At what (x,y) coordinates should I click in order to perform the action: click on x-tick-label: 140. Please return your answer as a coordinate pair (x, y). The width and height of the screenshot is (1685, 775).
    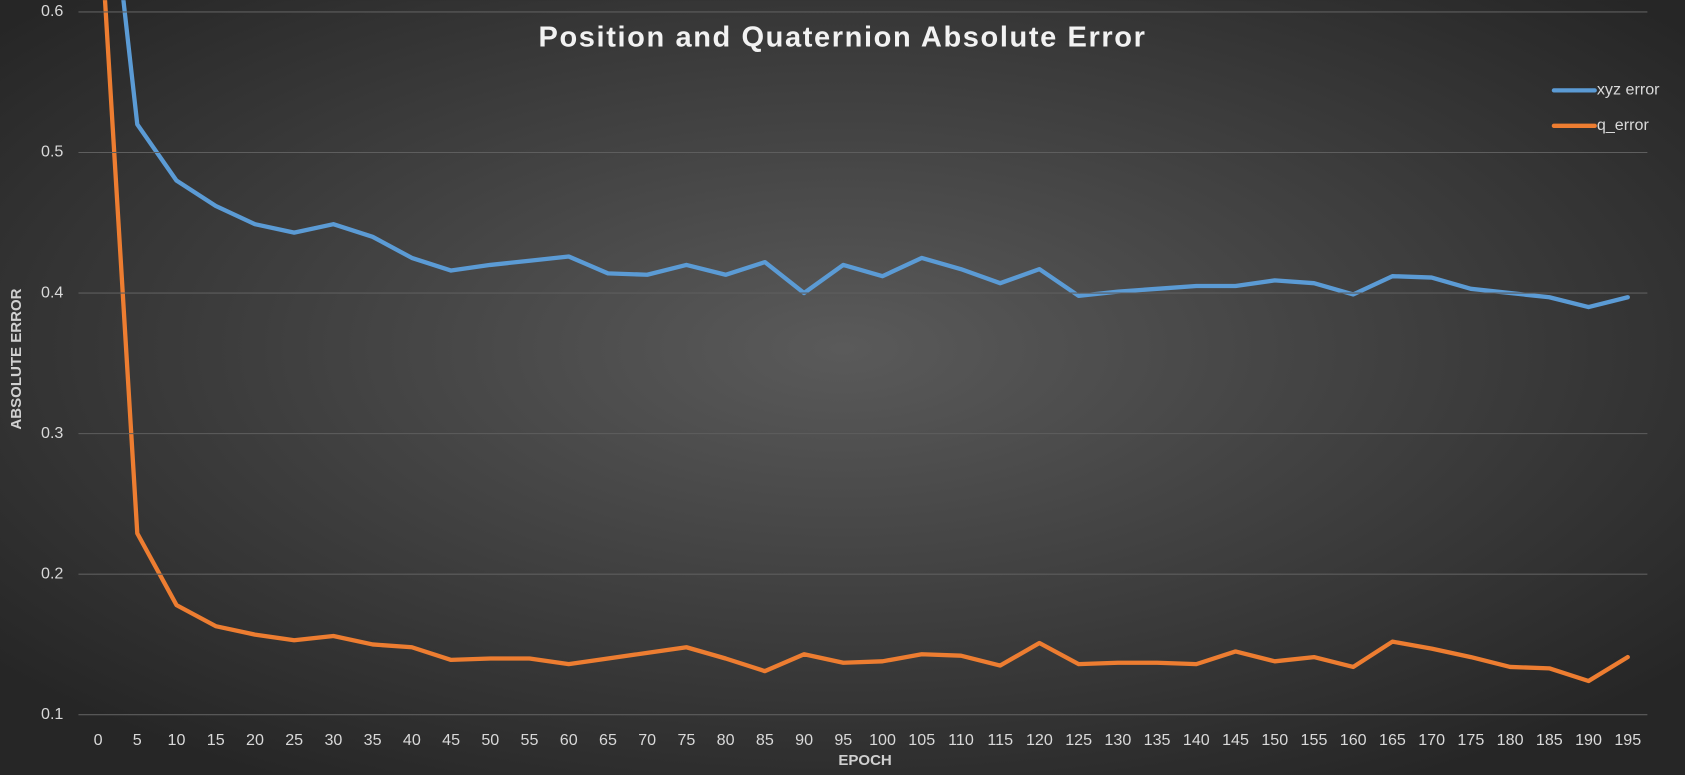
    Looking at the image, I should click on (1196, 740).